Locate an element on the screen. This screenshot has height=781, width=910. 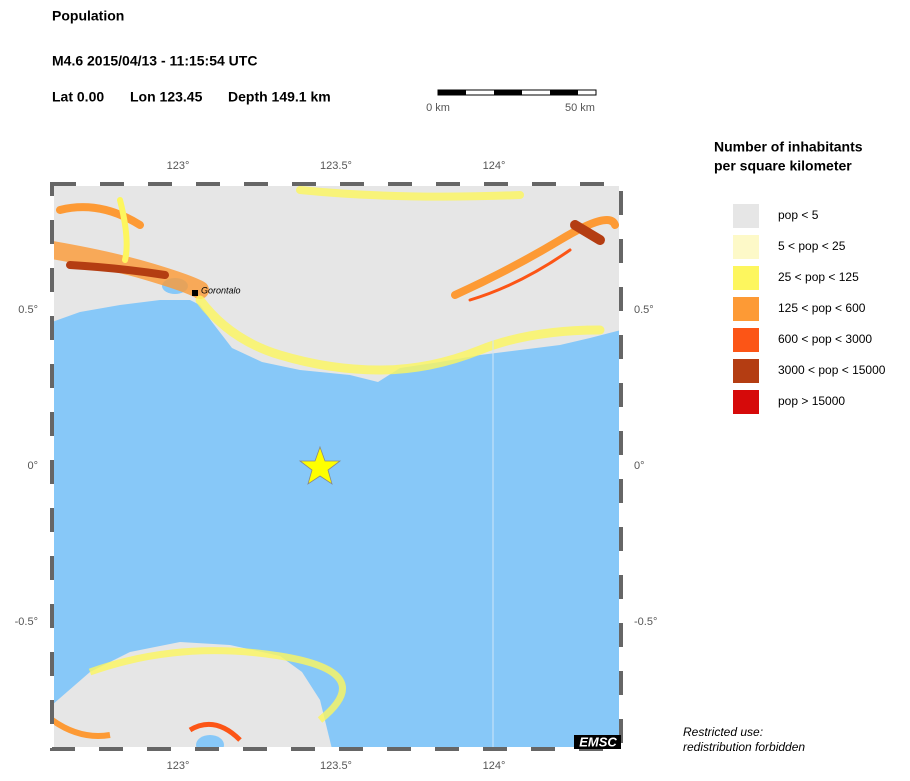
scale-end: 50 km is located at coordinates (580, 108).